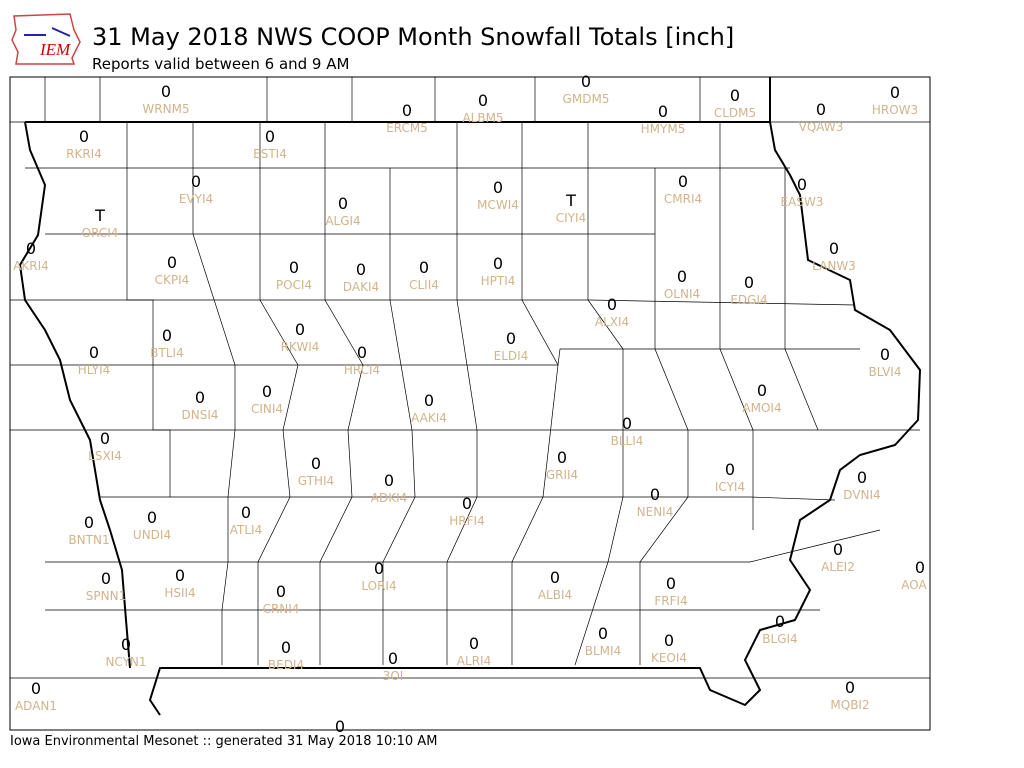  I want to click on station-id: LANW3, so click(834, 266).